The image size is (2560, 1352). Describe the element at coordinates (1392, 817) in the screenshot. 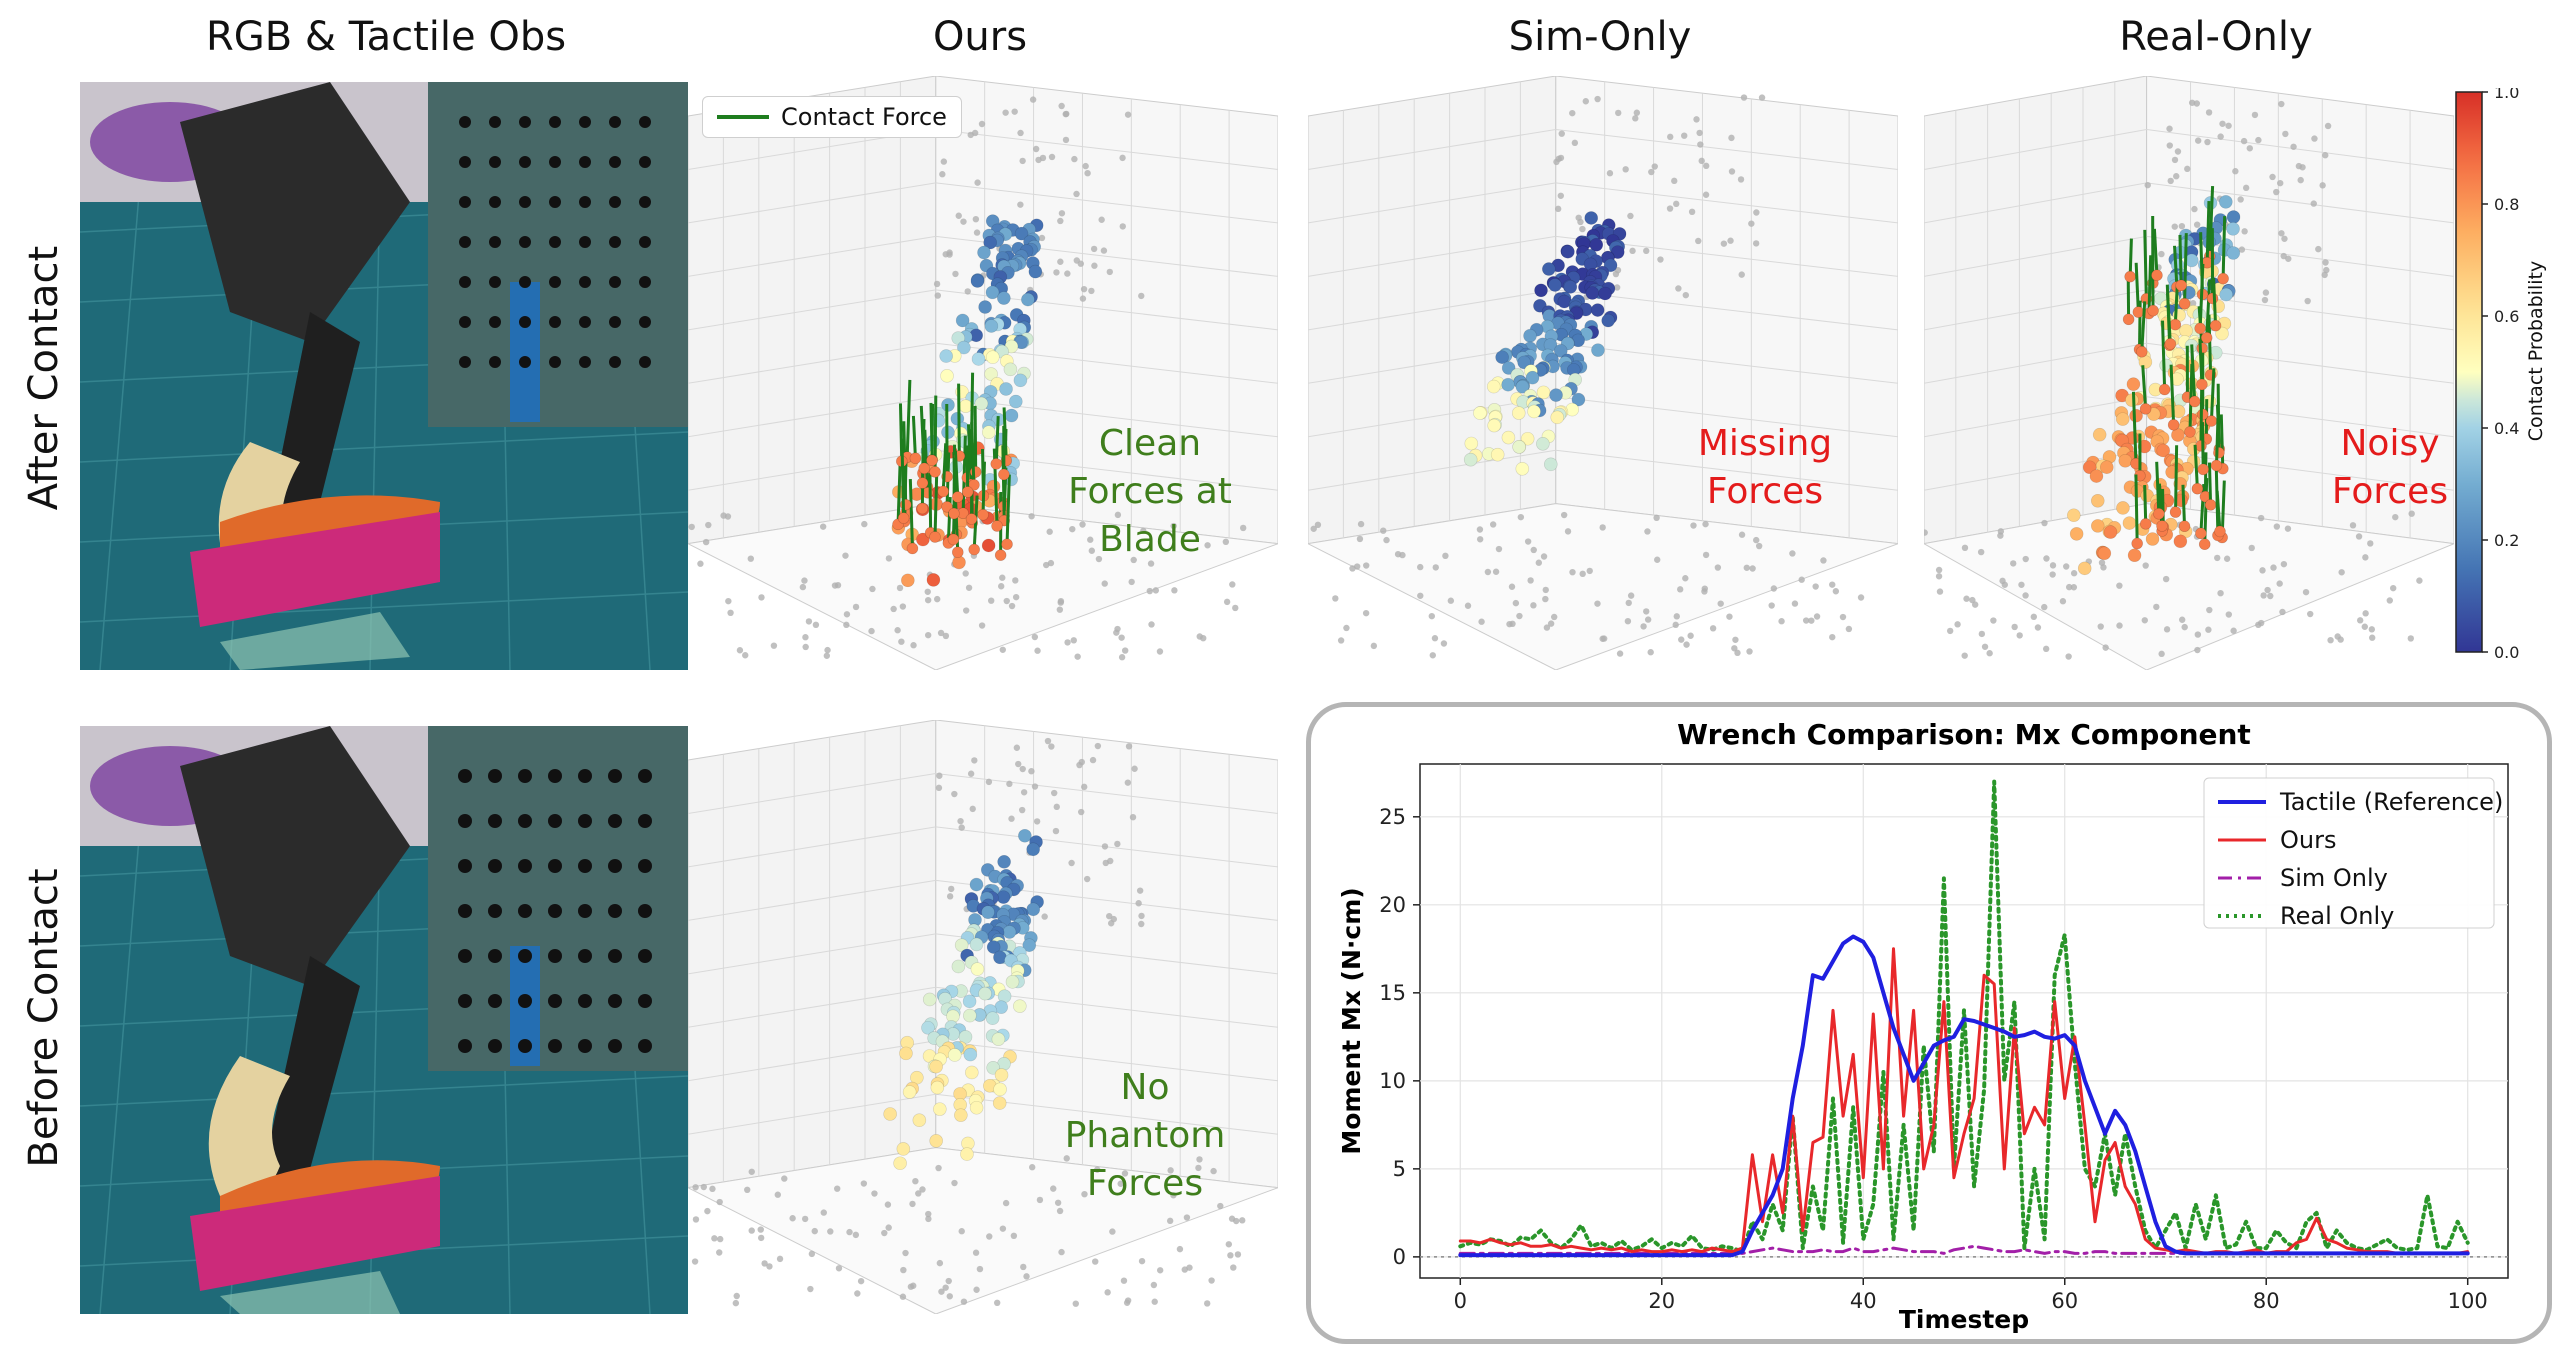

I see `y-tick-label: 25` at that location.